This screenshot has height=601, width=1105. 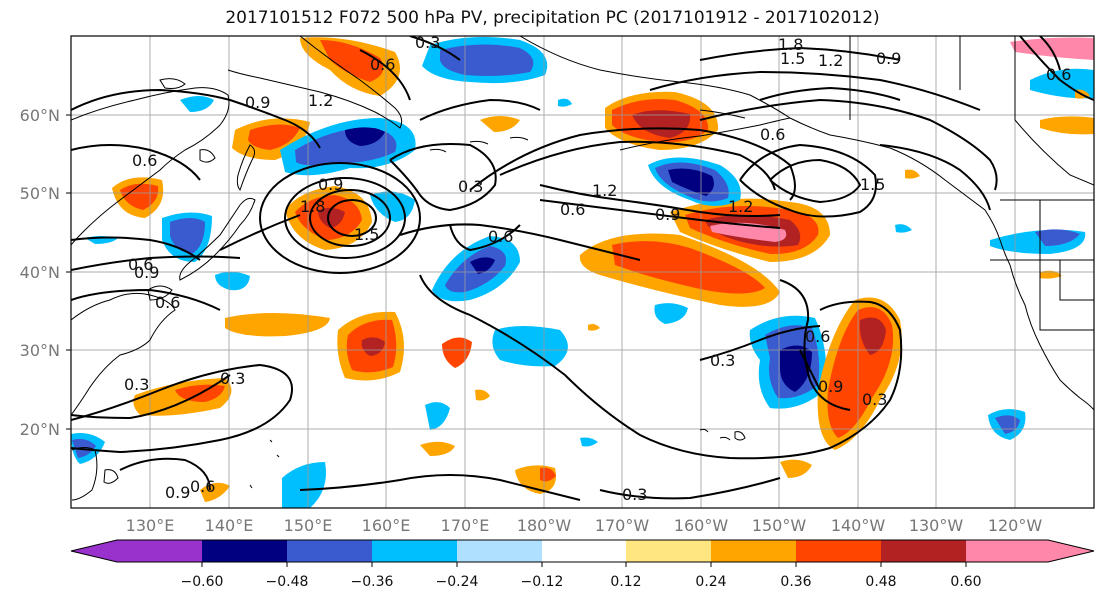 I want to click on colorbar-outline, so click(x=582, y=551).